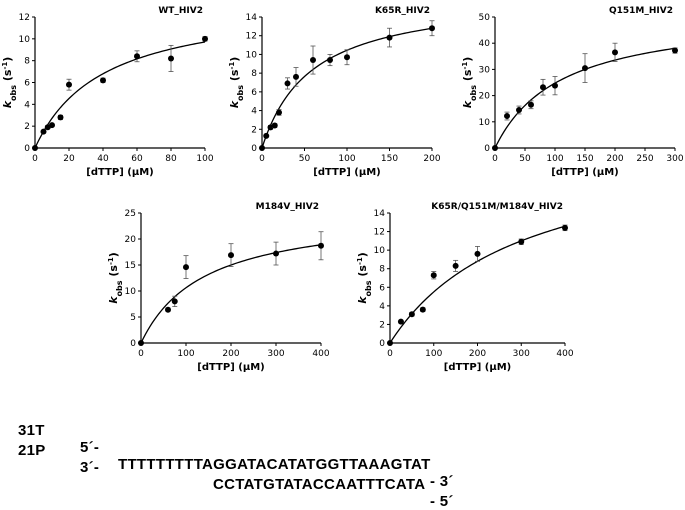 The width and height of the screenshot is (685, 510). I want to click on chart-title: K65R/Q151M/M184V_HIV2, so click(497, 207).